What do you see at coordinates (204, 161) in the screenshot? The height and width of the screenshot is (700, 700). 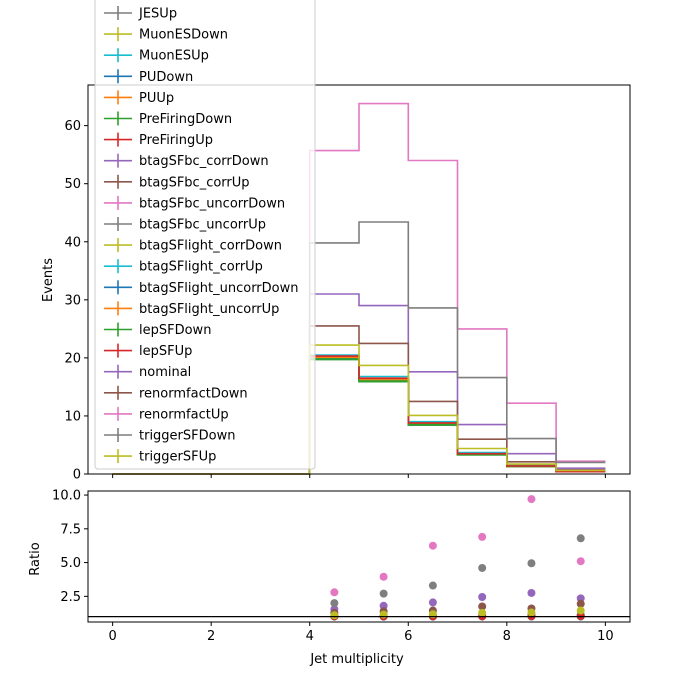 I see `legend-label: btagSFbc_corrDown` at bounding box center [204, 161].